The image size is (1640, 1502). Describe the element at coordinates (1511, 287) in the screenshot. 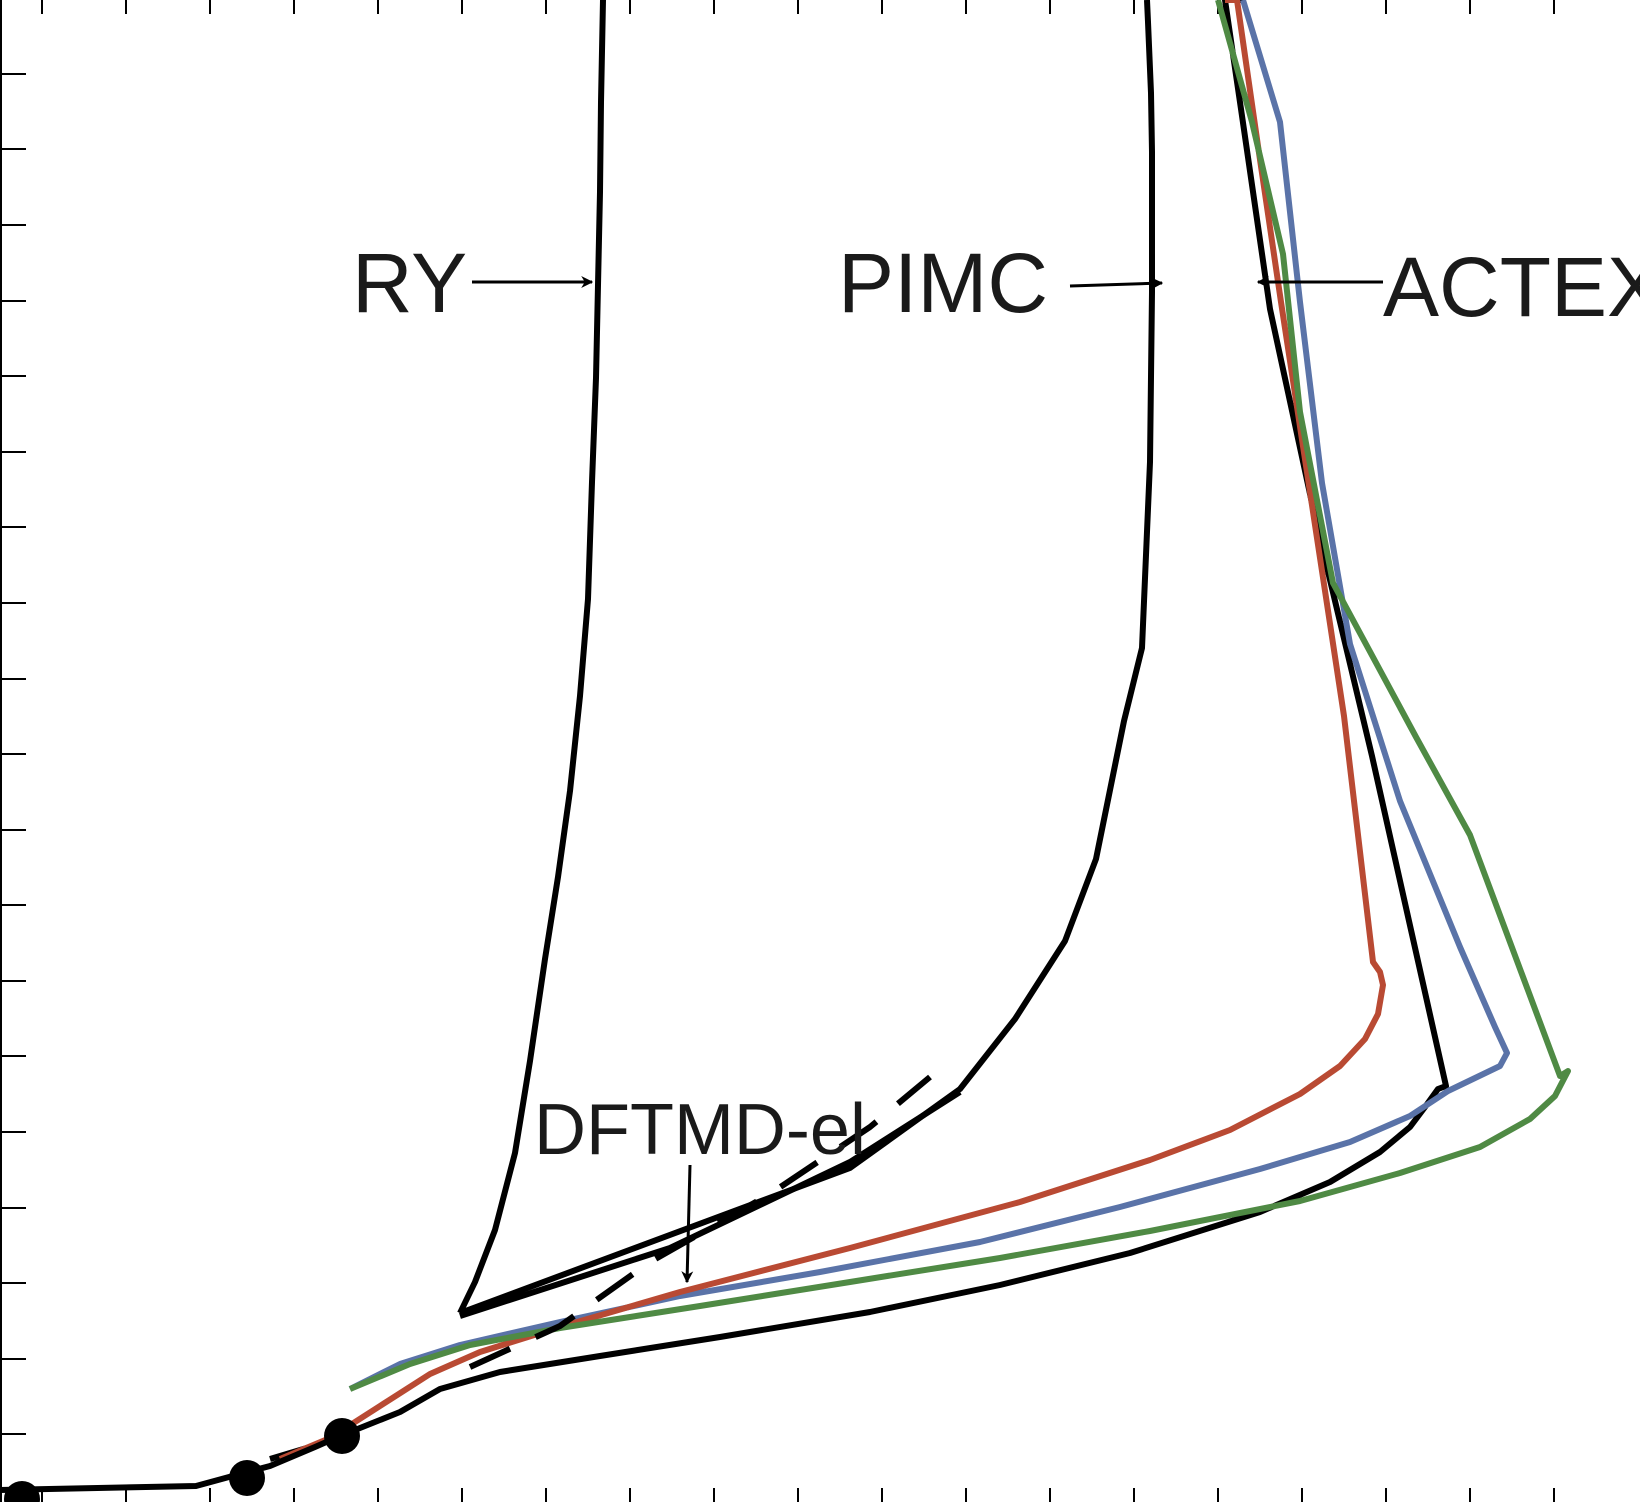

I see `actex-label: ACTEX` at that location.